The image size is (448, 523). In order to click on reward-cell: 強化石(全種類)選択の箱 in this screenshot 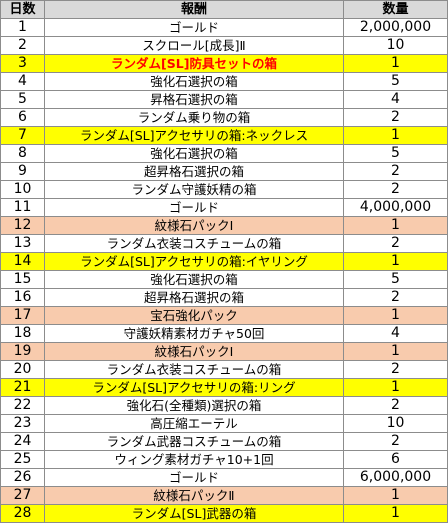, I will do `click(194, 405)`.